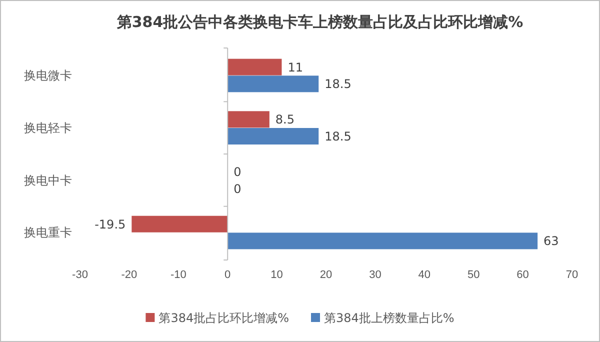 The height and width of the screenshot is (342, 600). Describe the element at coordinates (80, 274) in the screenshot. I see `x-tick-label: -30` at that location.